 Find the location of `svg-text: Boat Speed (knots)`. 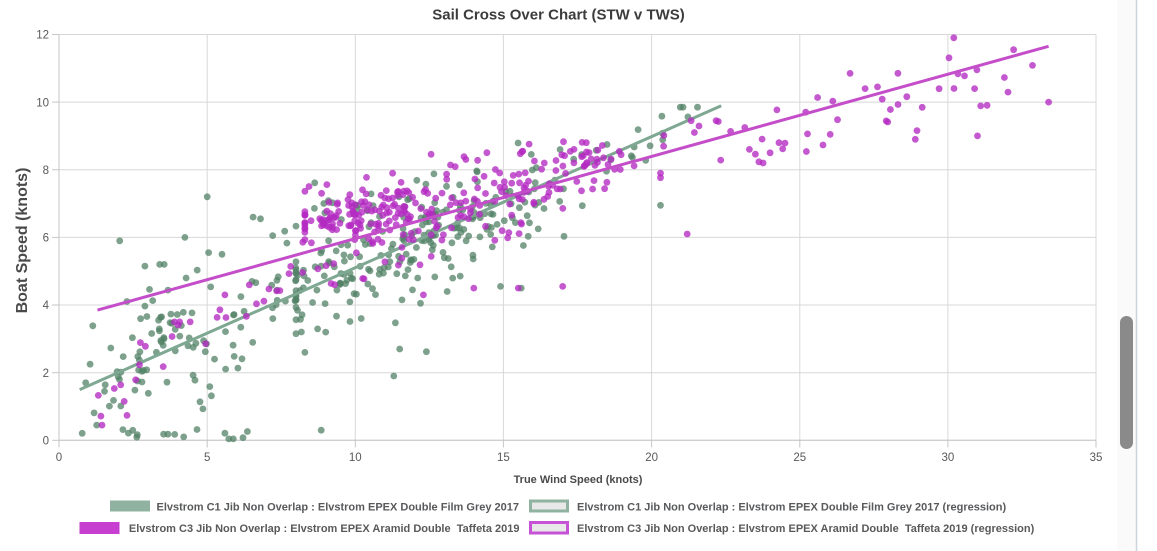

svg-text: Boat Speed (knots) is located at coordinates (22, 241).